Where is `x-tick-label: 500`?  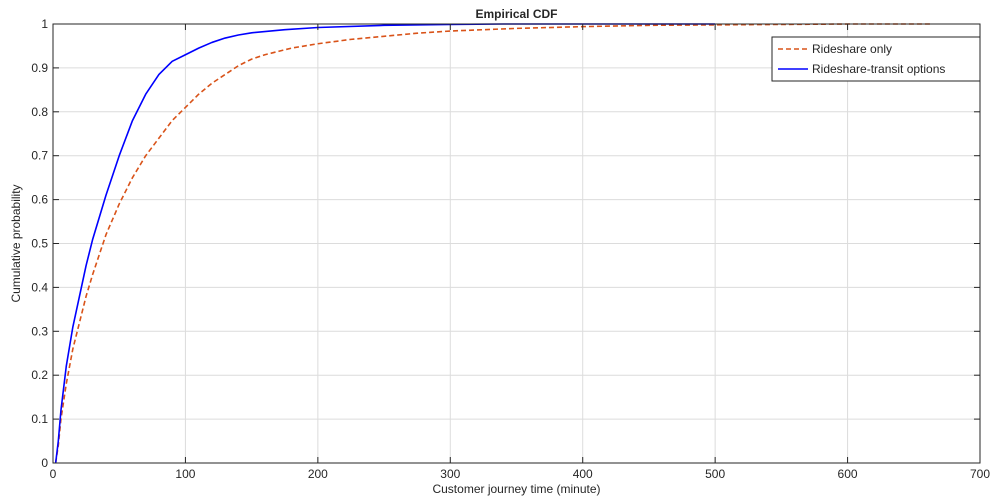 x-tick-label: 500 is located at coordinates (715, 474).